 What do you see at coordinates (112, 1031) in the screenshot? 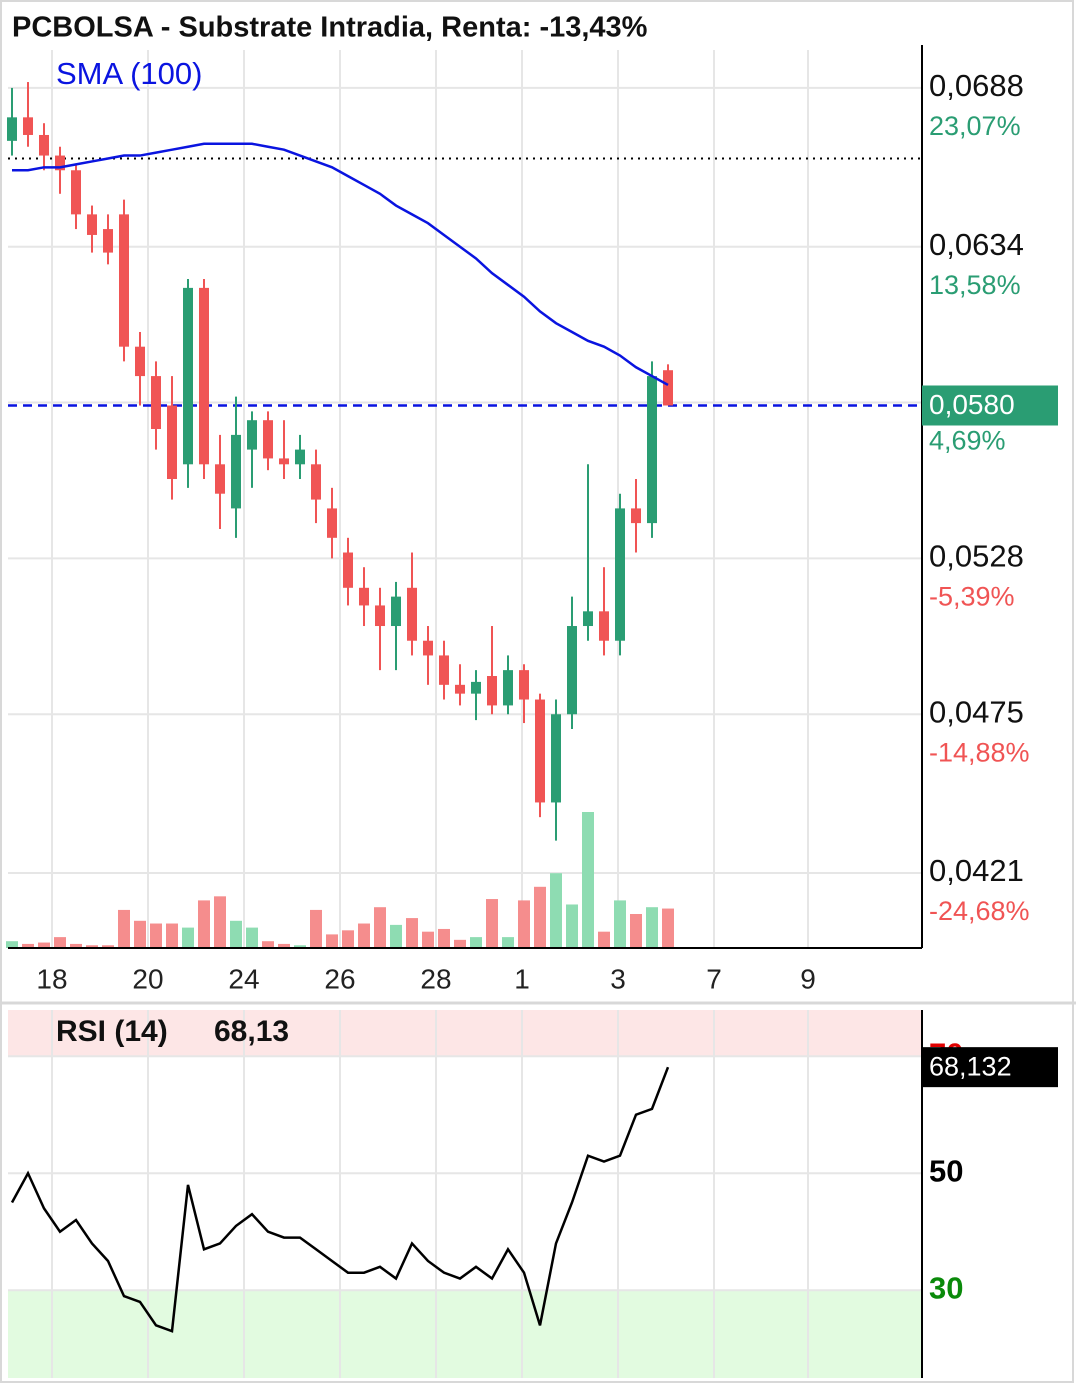
I see `rsi-legend: RSI (14)` at bounding box center [112, 1031].